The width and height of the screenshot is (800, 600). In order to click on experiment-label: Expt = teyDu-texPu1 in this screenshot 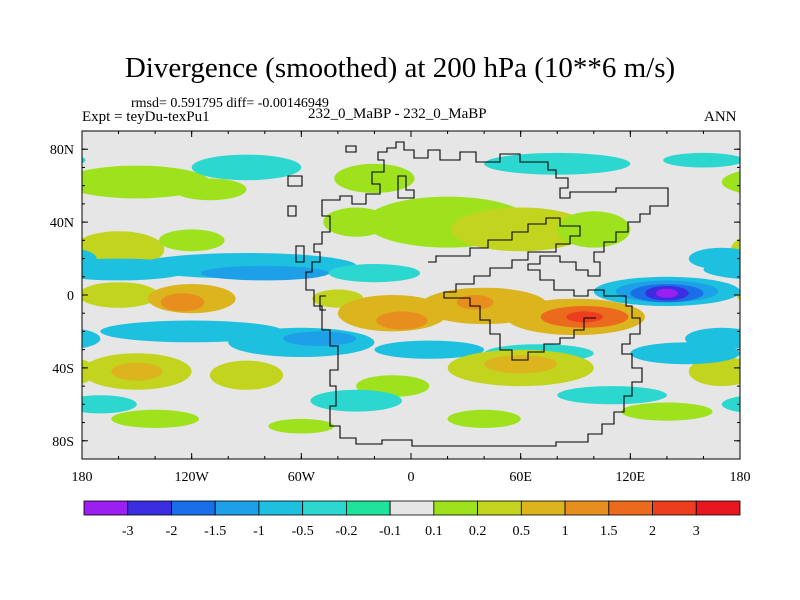, I will do `click(146, 117)`.